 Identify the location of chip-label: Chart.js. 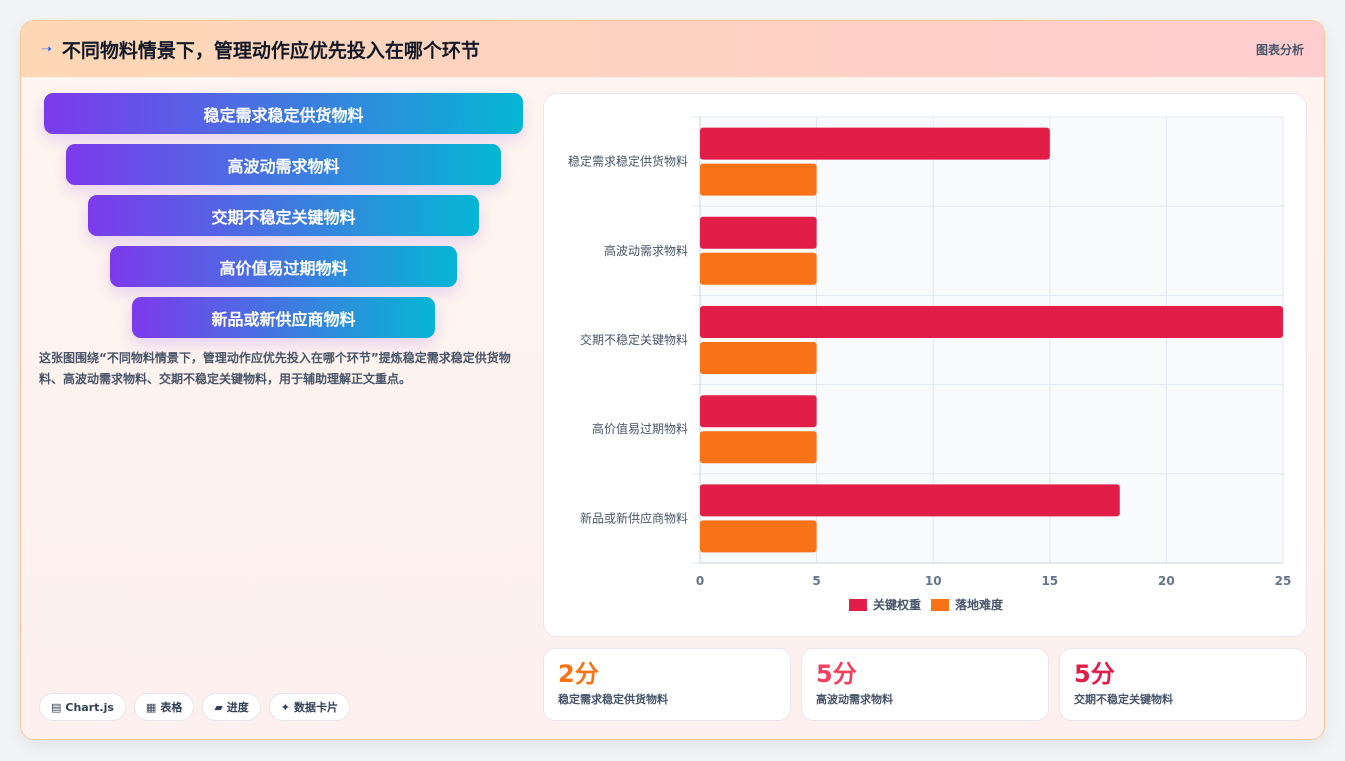
(89, 707).